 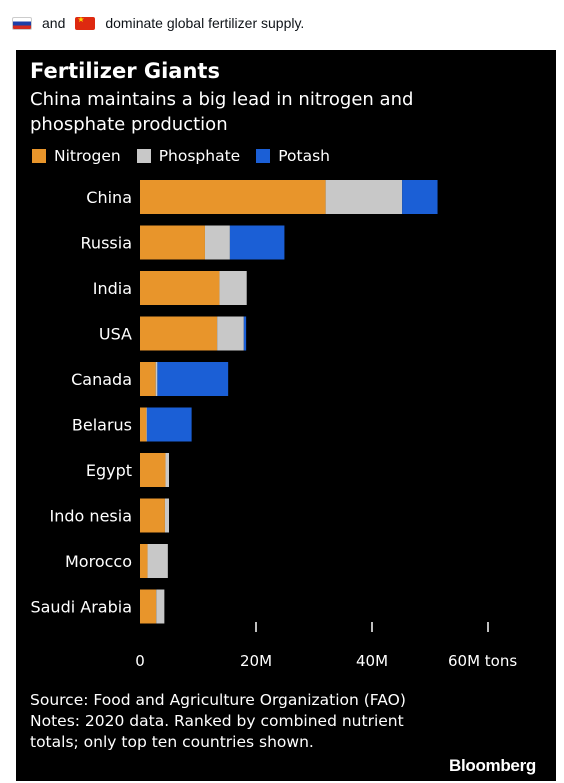 I want to click on category-label-morocco: Morocco, so click(x=98, y=561).